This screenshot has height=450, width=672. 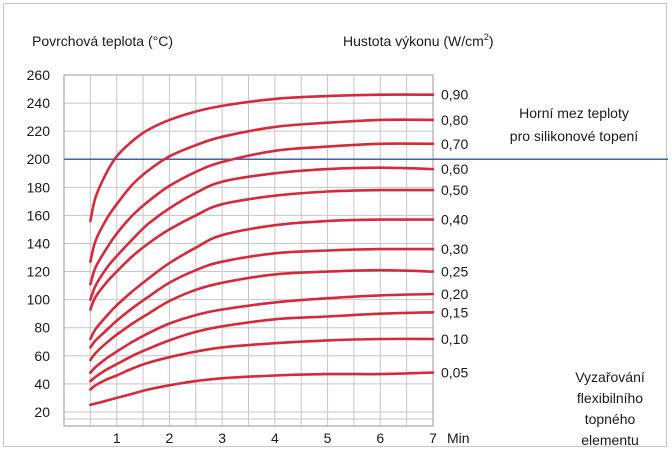 What do you see at coordinates (39, 215) in the screenshot?
I see `y-tick-label: 160` at bounding box center [39, 215].